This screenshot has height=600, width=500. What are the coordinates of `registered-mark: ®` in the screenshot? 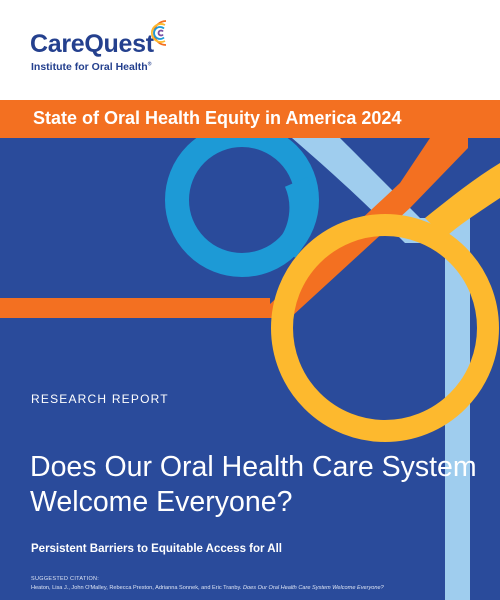 It's located at (149, 64).